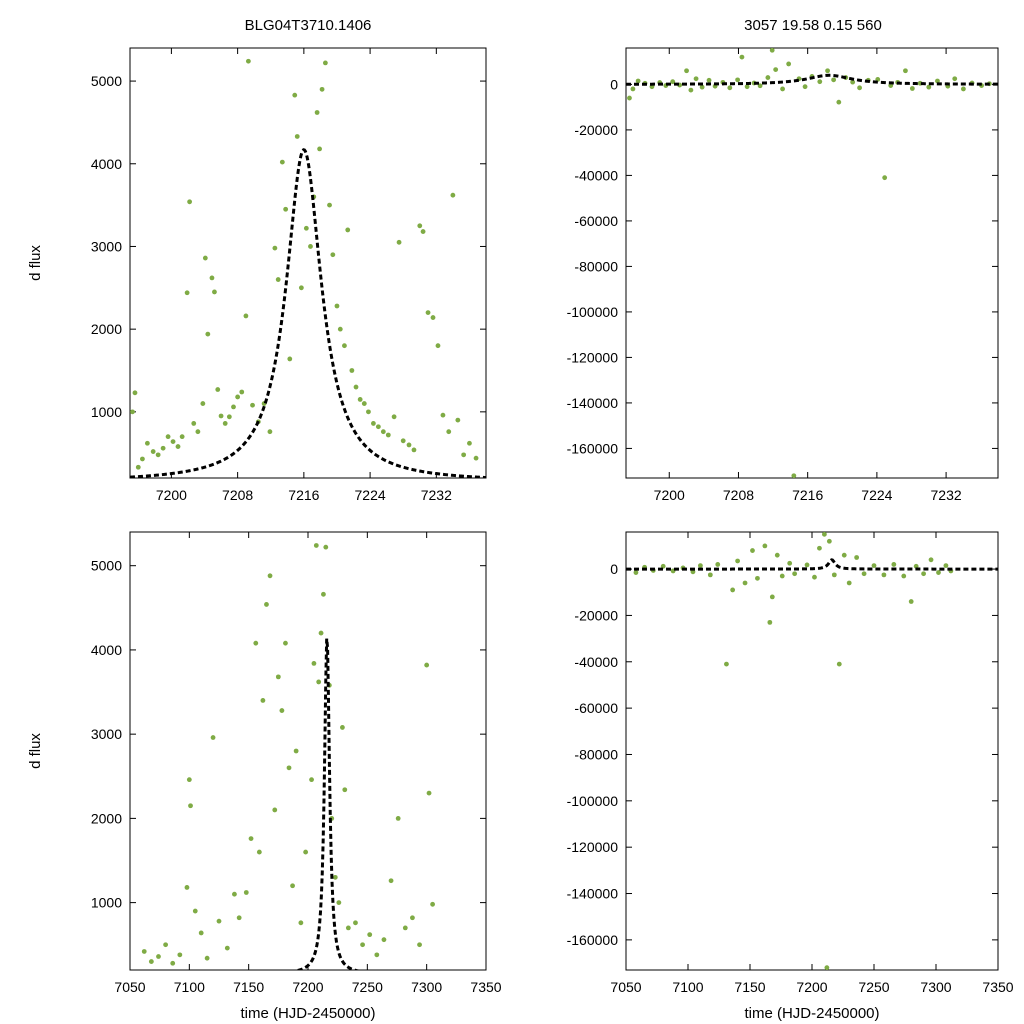  What do you see at coordinates (811, 987) in the screenshot?
I see `x-tick-label: 7200` at bounding box center [811, 987].